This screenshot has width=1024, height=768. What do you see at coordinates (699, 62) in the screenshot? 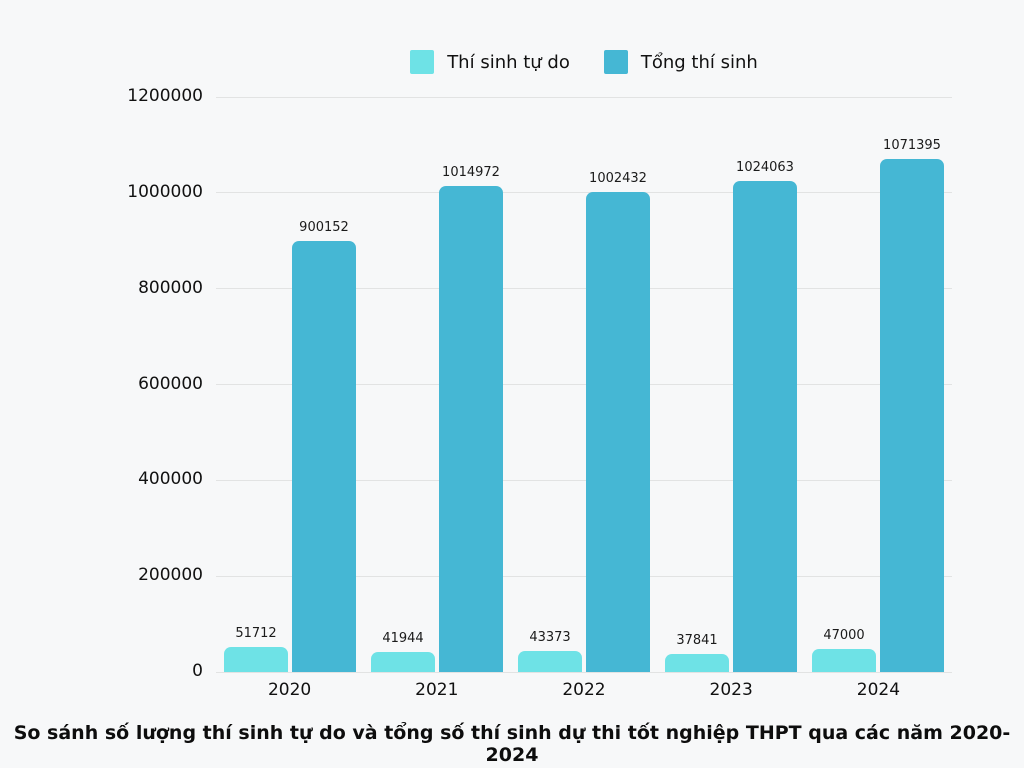
I see `legend-label-tong: Tổng thí sinh` at bounding box center [699, 62].